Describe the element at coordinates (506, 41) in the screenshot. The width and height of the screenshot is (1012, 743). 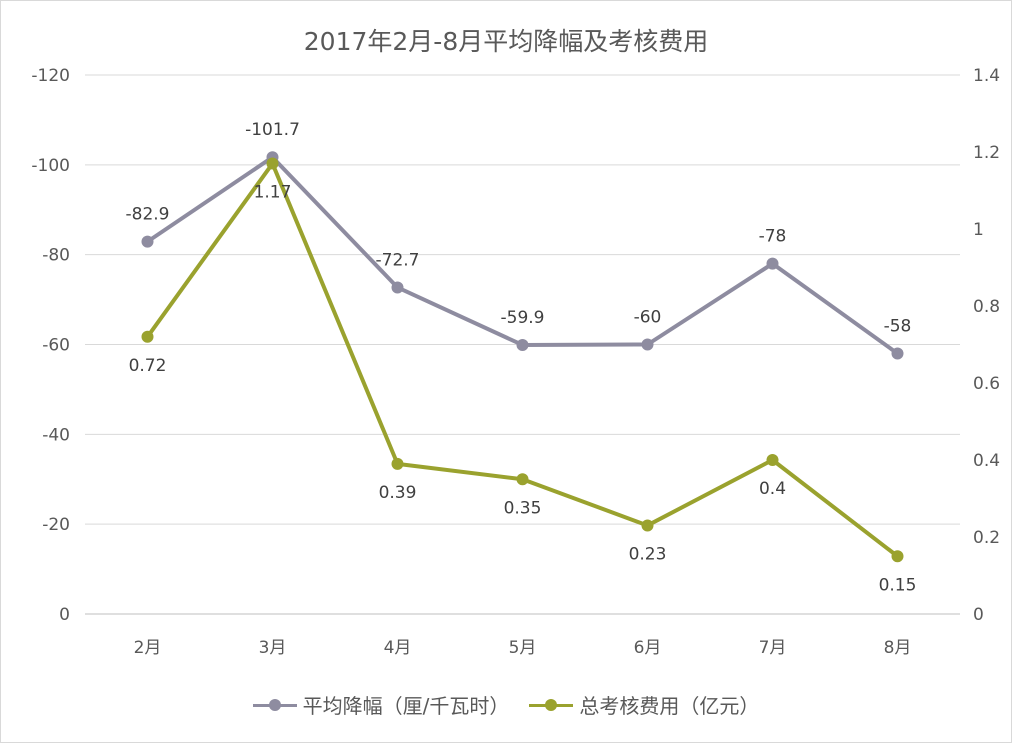
I see `chart-title: 2017年2月-8月平均降幅及考核费用` at that location.